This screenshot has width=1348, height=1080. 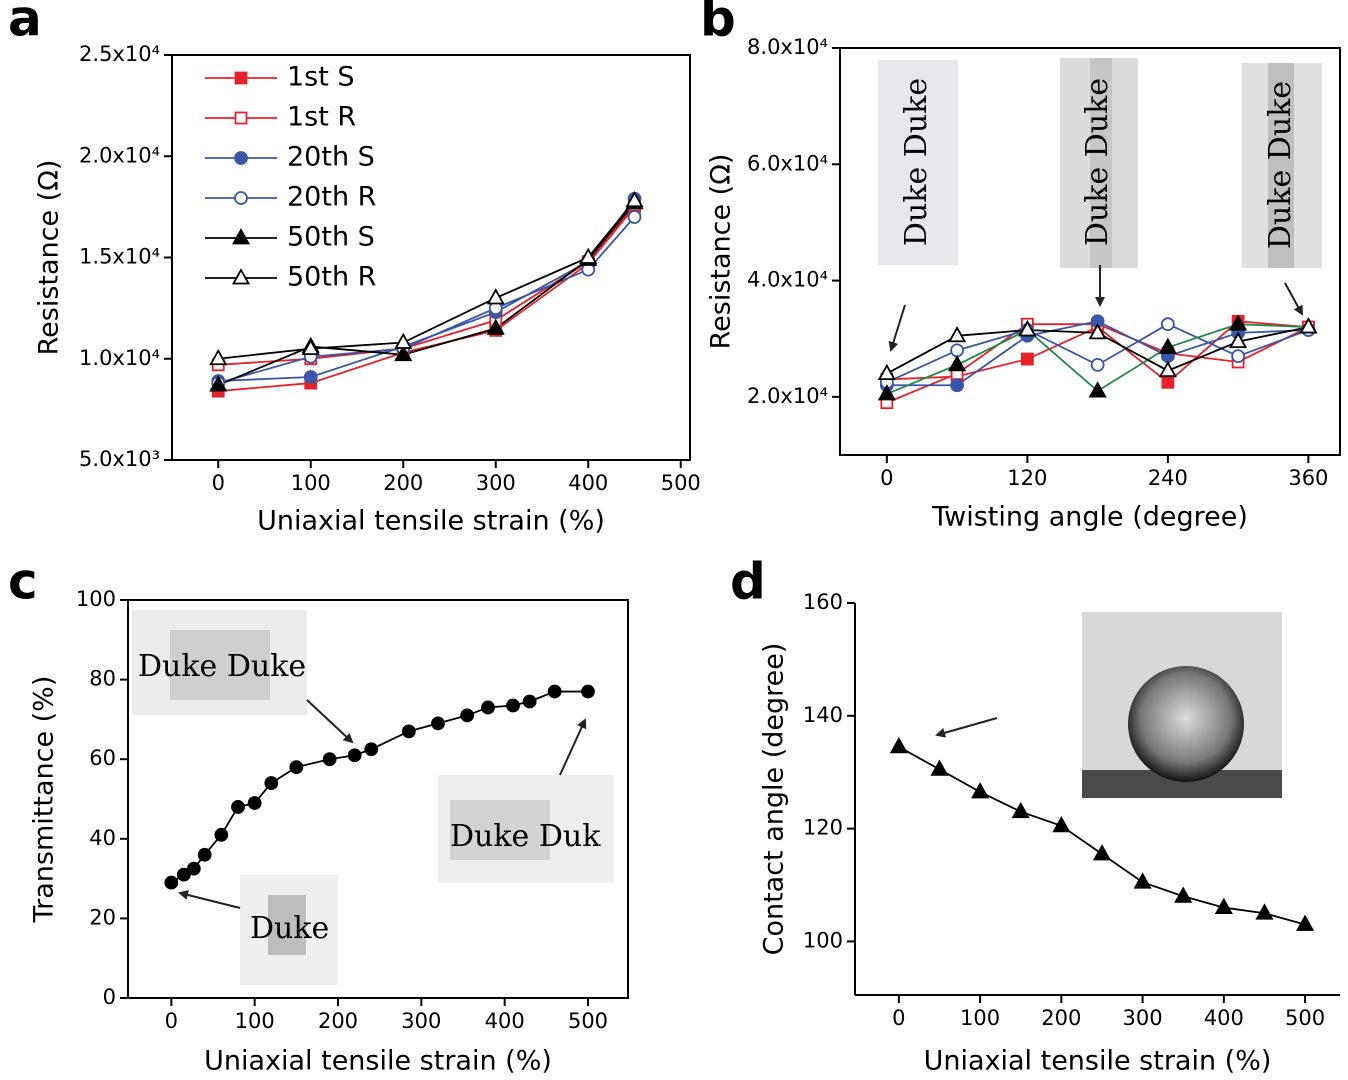 I want to click on legend-label: 1st S, so click(x=321, y=77).